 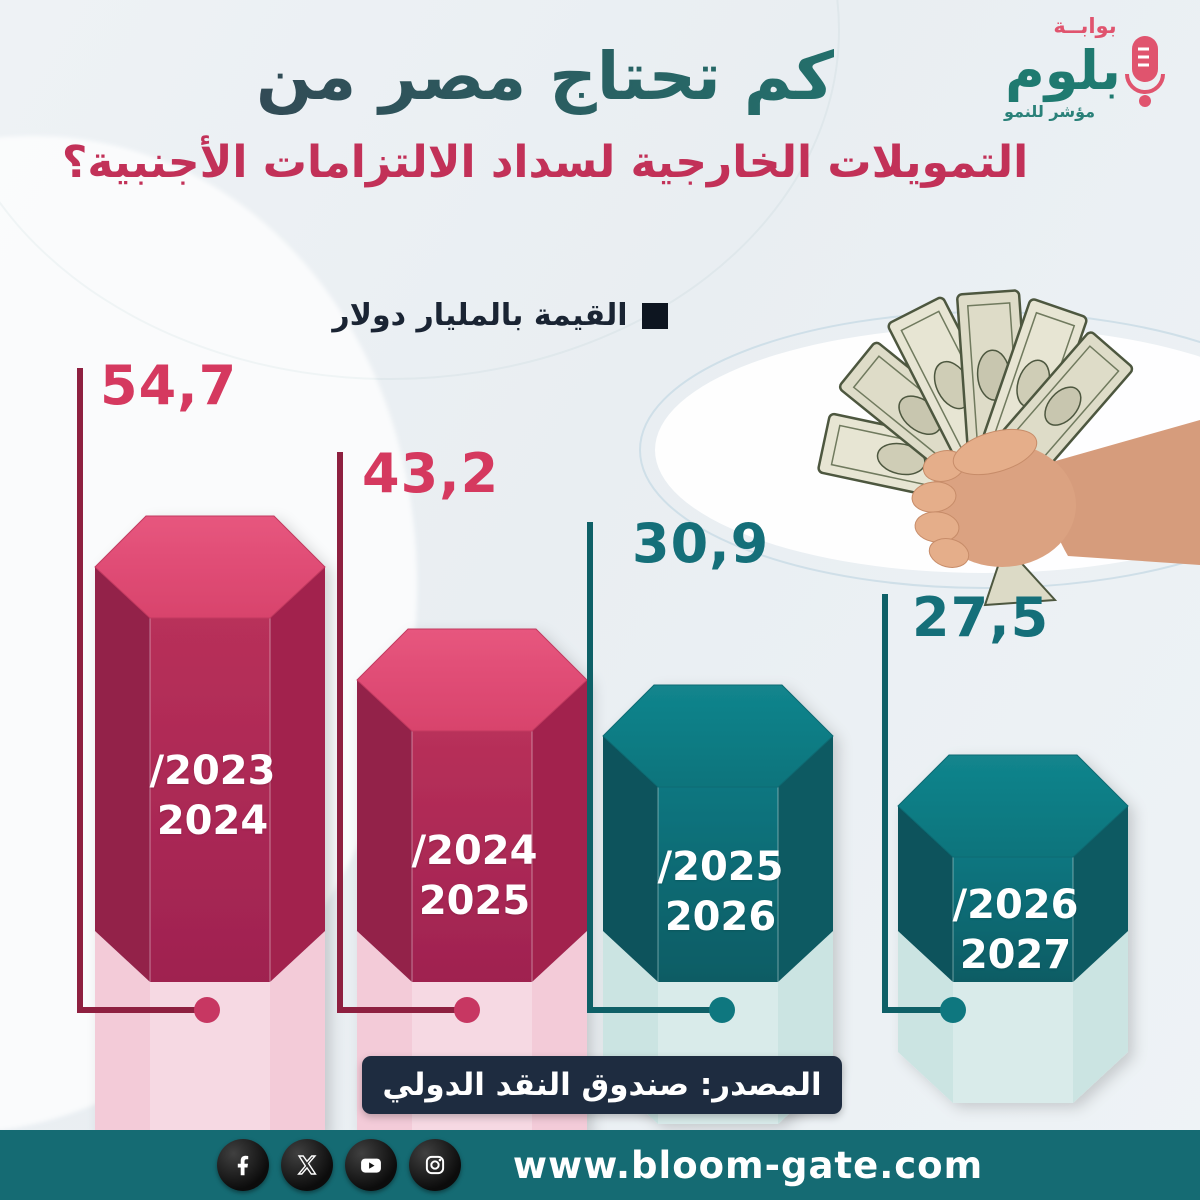 I want to click on year-label-2026-2027: /2026 2027, so click(x=1015, y=930).